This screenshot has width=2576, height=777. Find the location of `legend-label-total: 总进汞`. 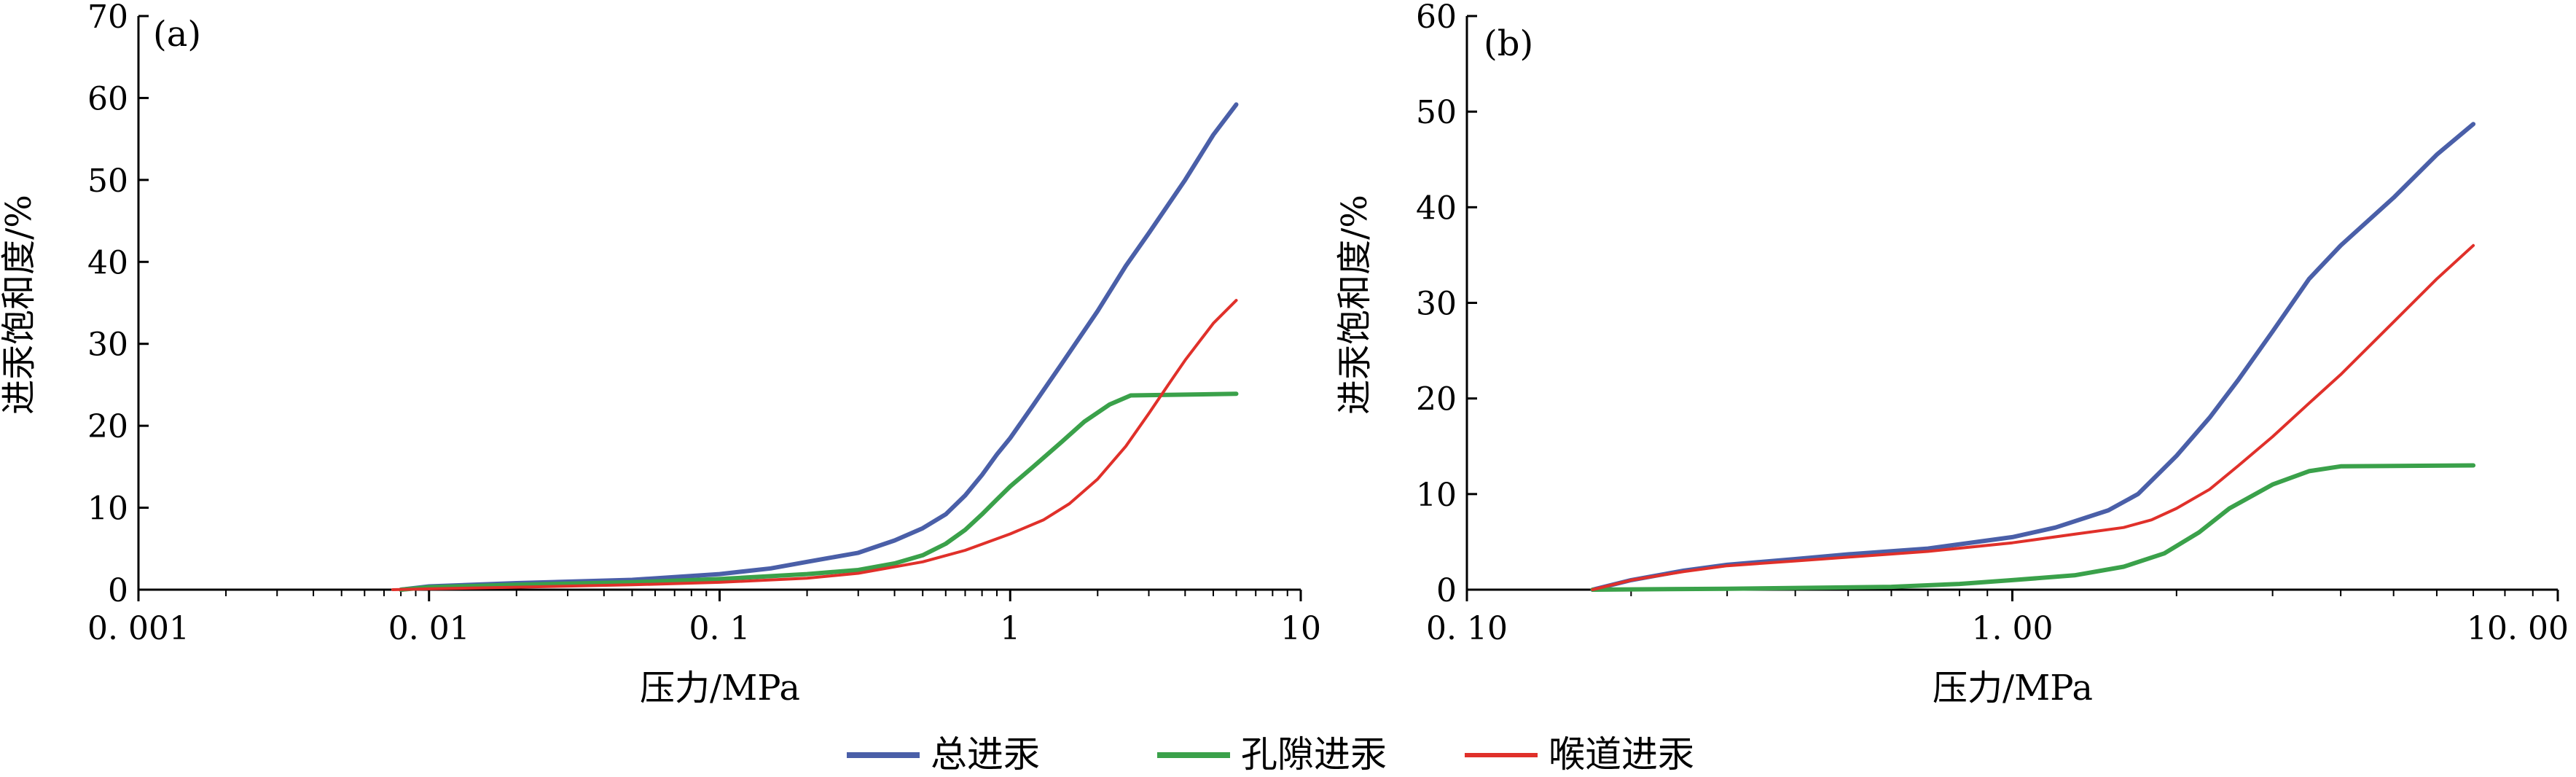

legend-label-total: 总进汞 is located at coordinates (985, 755).